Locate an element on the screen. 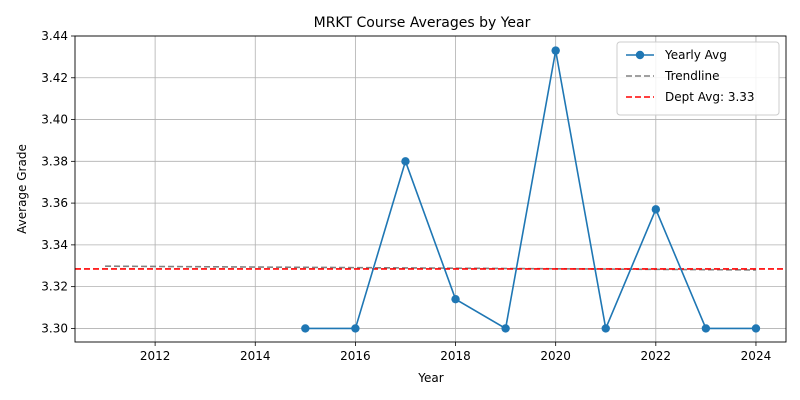 The width and height of the screenshot is (800, 400). legend-marker-yearly-avg is located at coordinates (640, 55).